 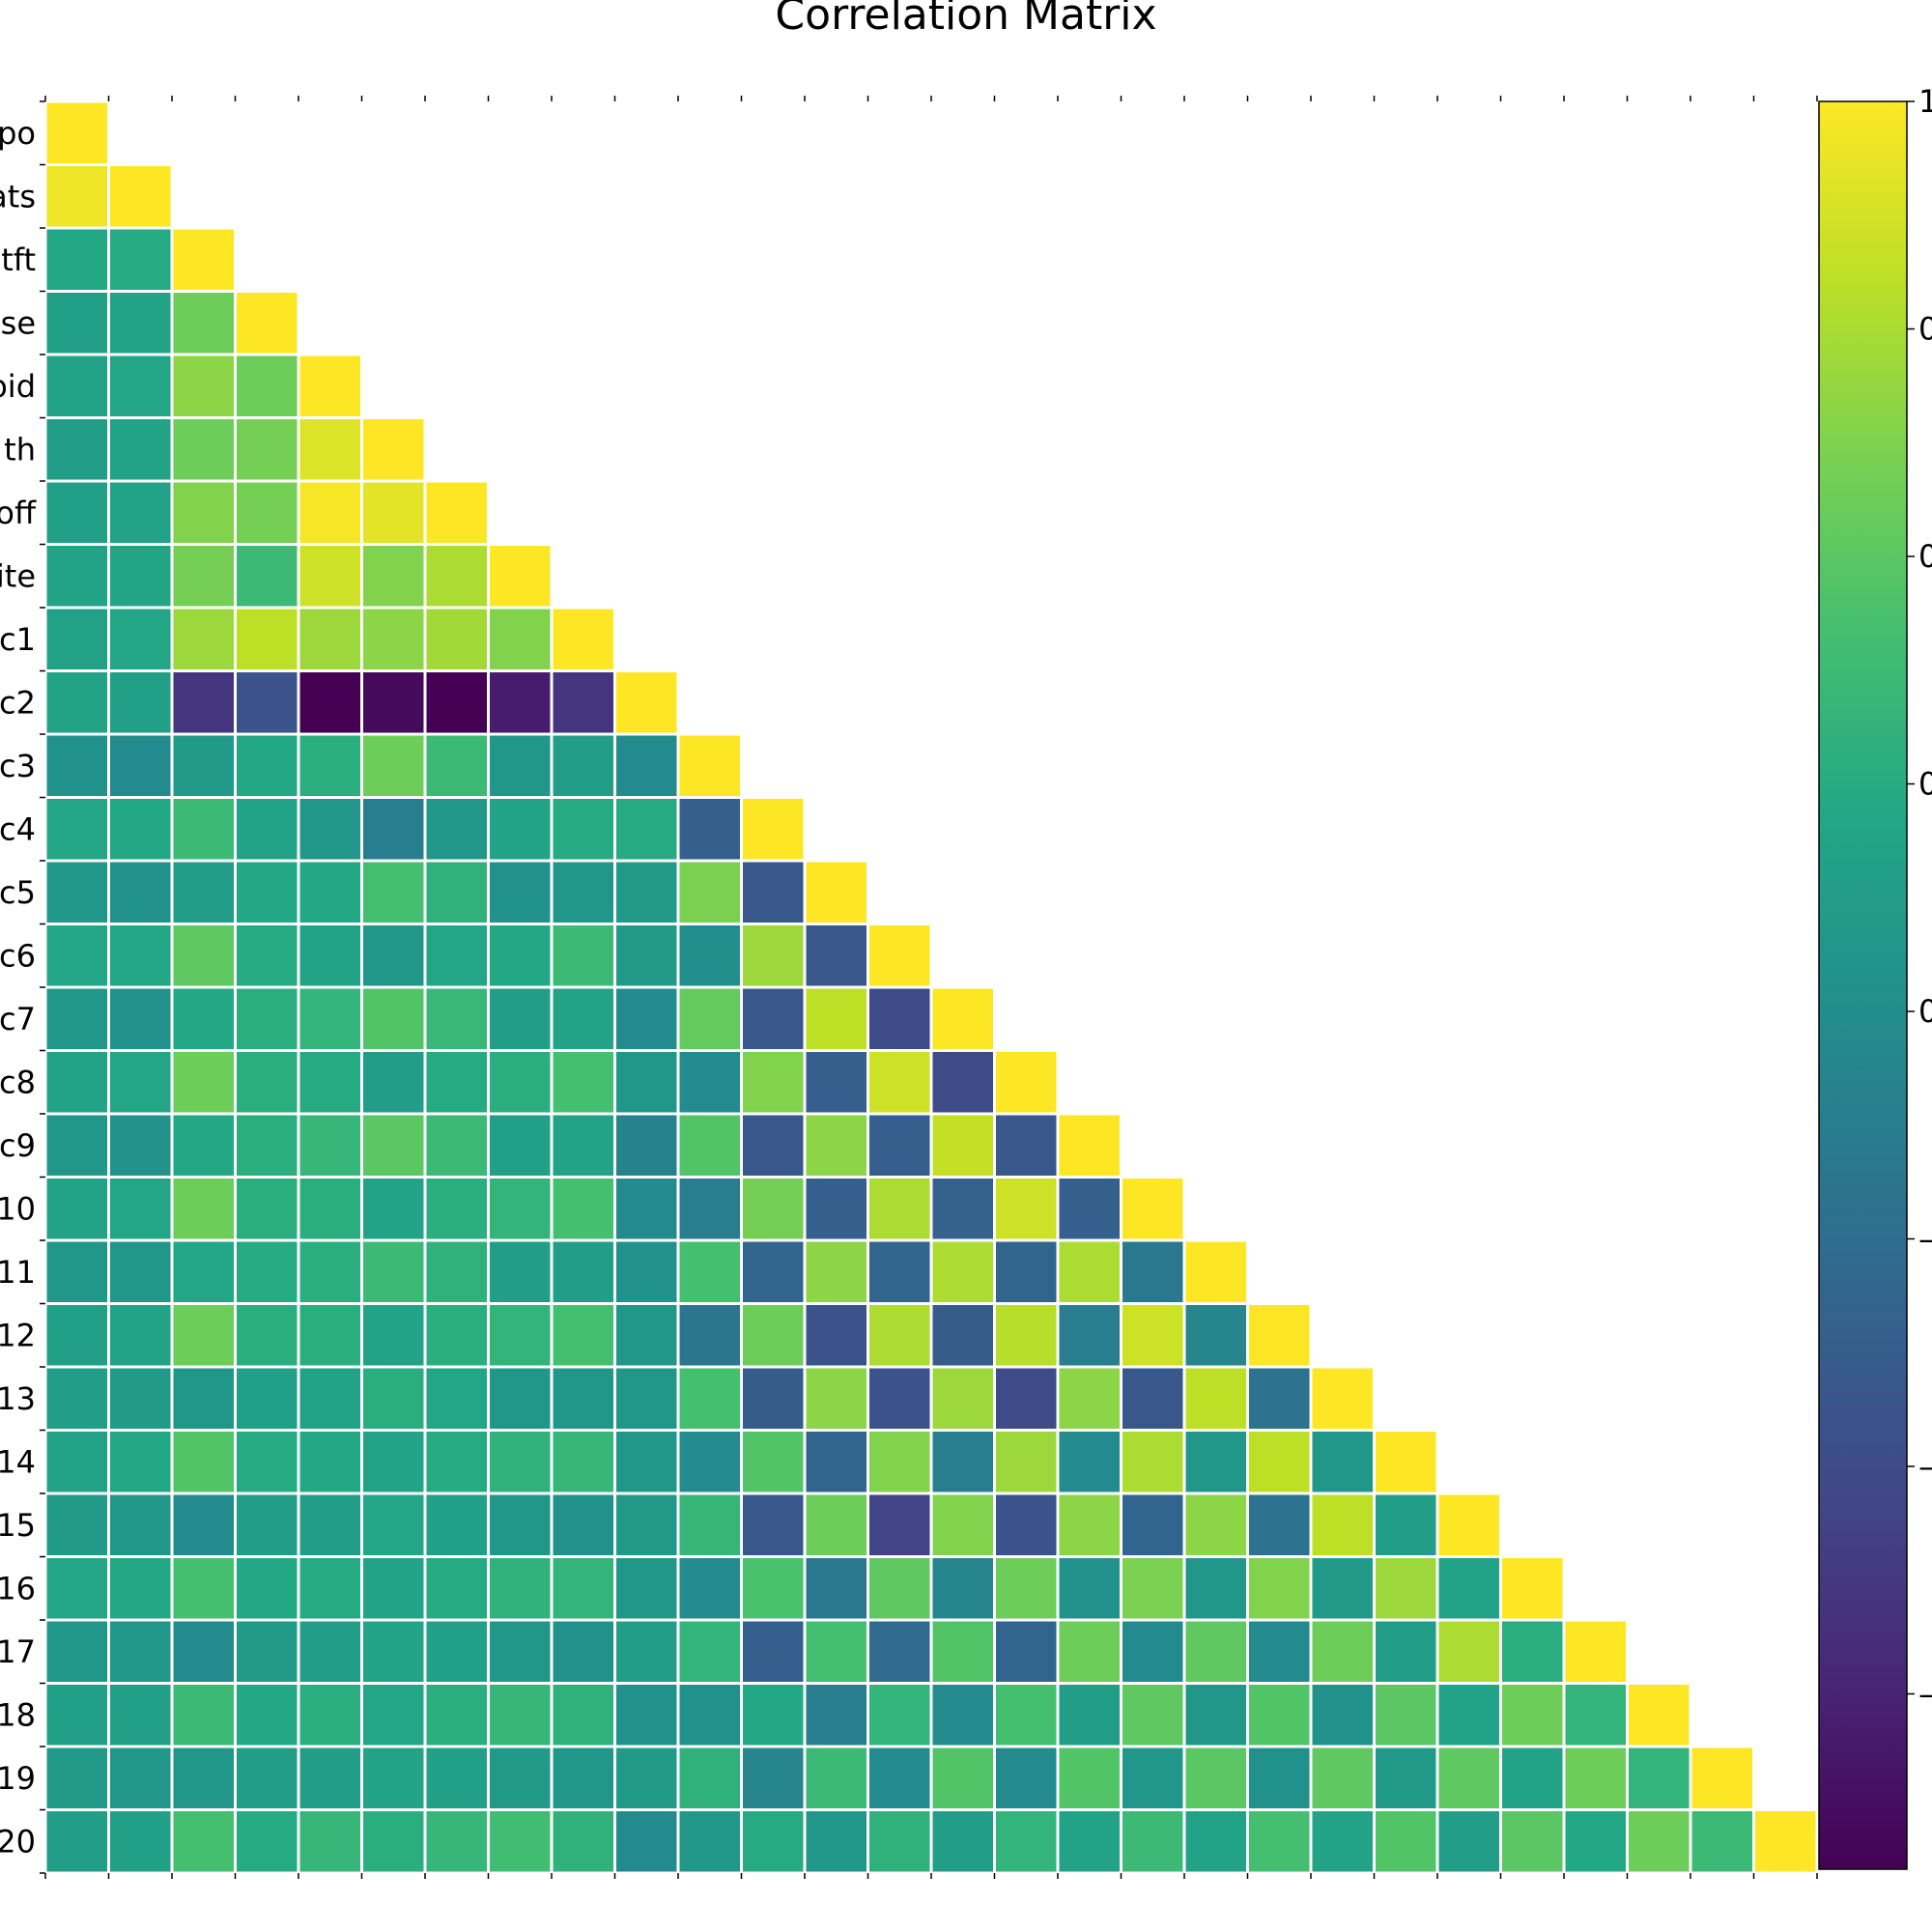 I want to click on row-label: oid, so click(x=18, y=386).